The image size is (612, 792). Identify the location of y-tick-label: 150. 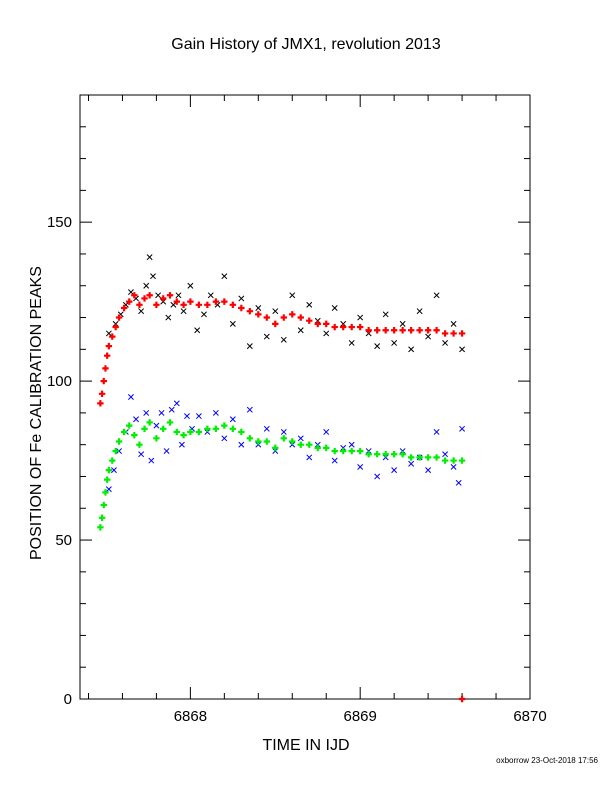
(59, 222).